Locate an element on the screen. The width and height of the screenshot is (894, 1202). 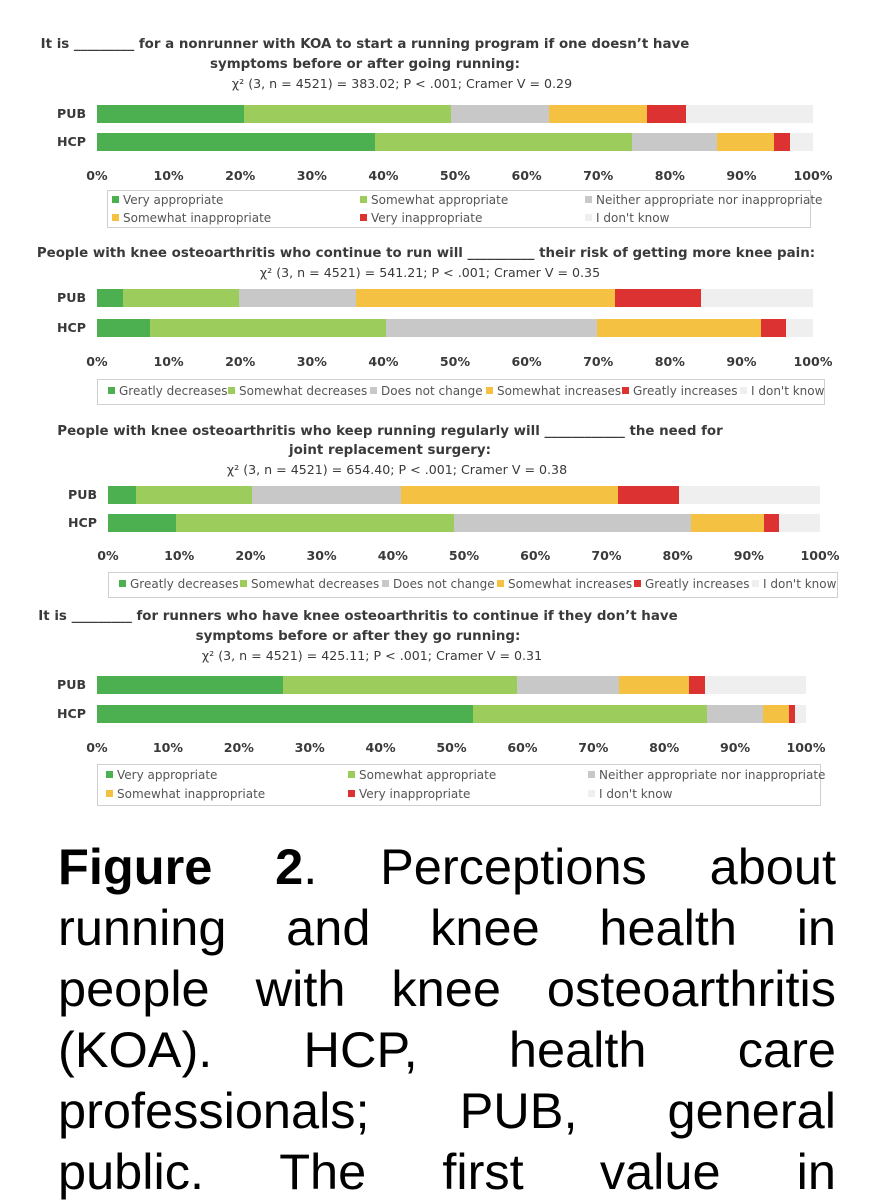
chart-title: joint replacement surgery: is located at coordinates (390, 450).